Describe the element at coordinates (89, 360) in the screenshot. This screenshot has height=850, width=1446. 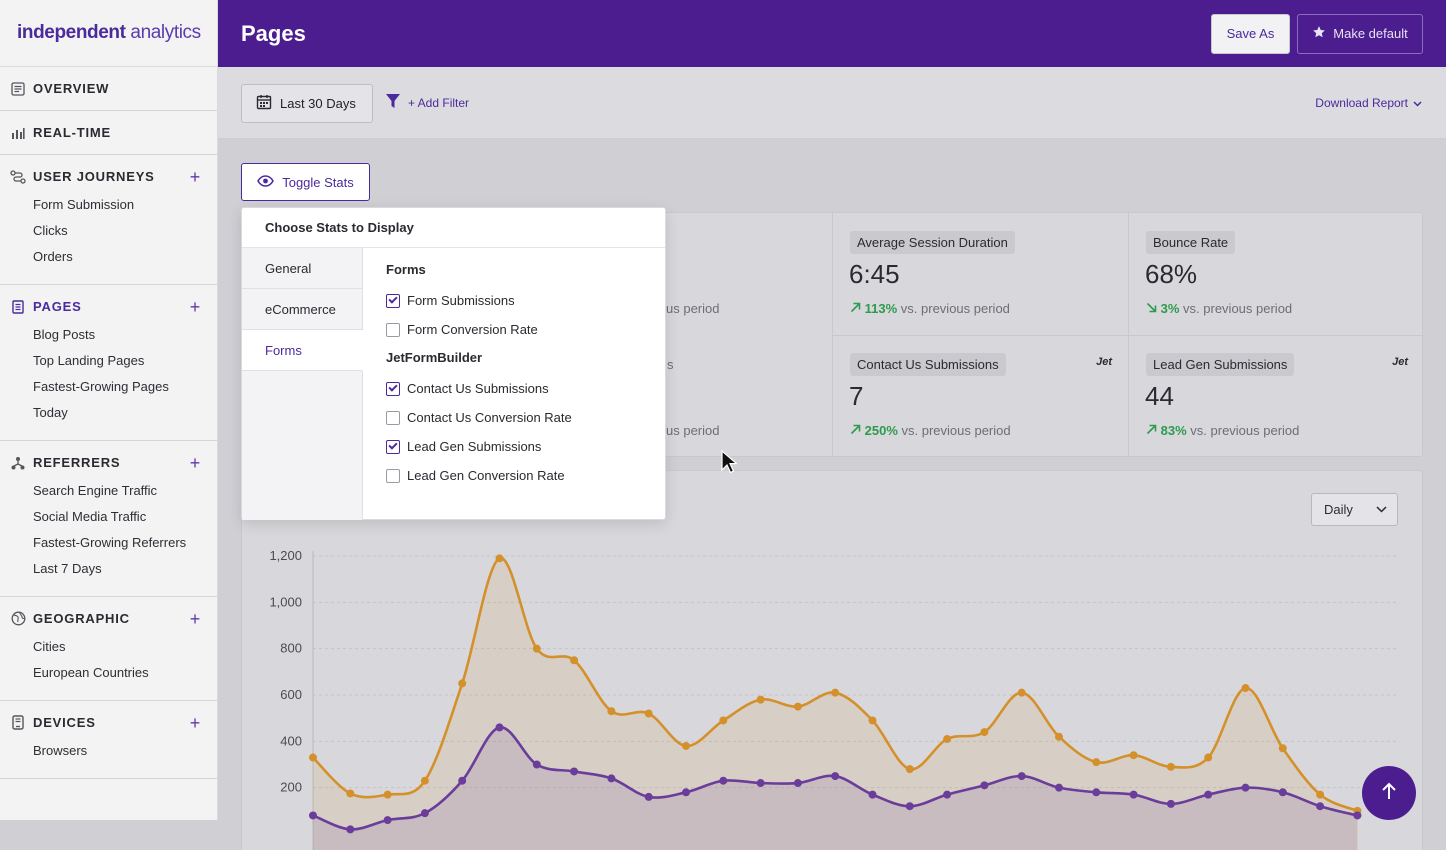
I see `sidebar-item: Top Landing Pages` at that location.